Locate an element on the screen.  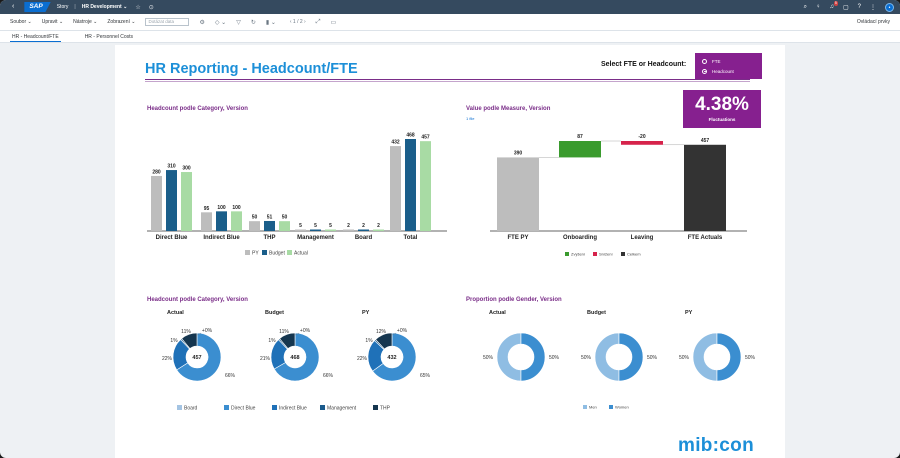
page-indicator: ‹ 1 / 2 › is located at coordinates (297, 22).